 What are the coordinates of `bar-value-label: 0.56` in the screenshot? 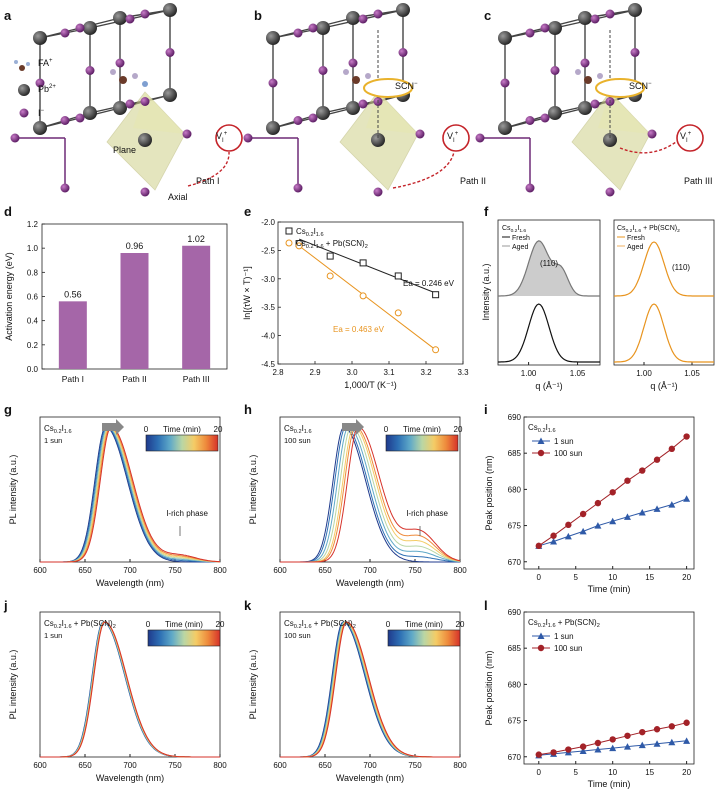 It's located at (73, 294).